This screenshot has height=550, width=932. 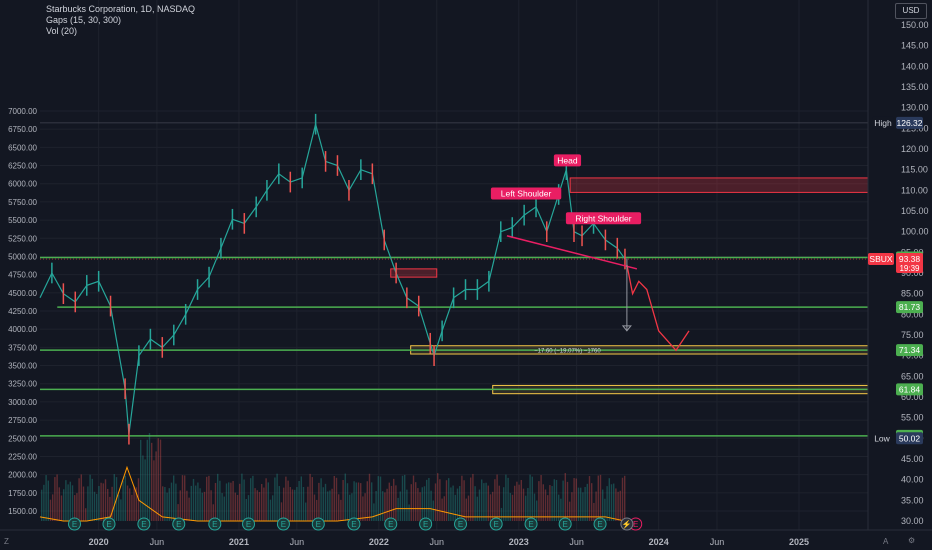 What do you see at coordinates (911, 11) in the screenshot?
I see `currency-button: USD` at bounding box center [911, 11].